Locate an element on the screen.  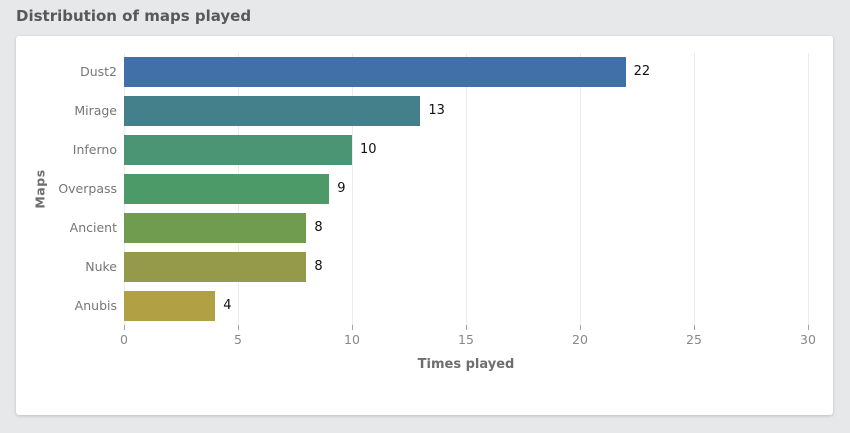
x-tick-label: 30 is located at coordinates (808, 339).